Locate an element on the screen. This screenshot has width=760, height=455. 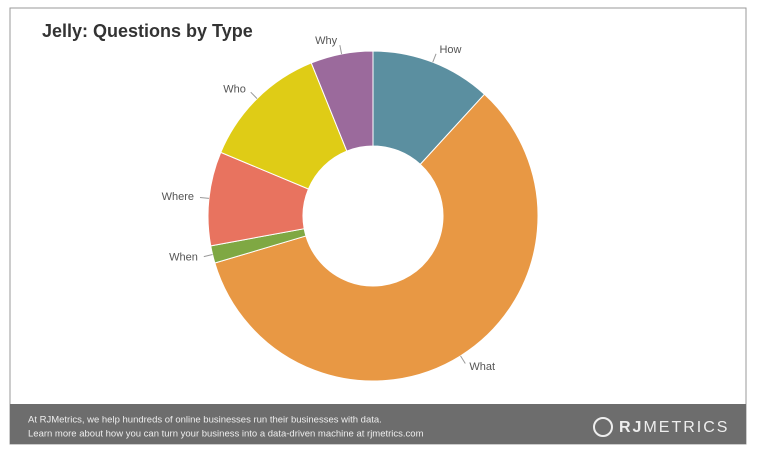
footer-band is located at coordinates (378, 424).